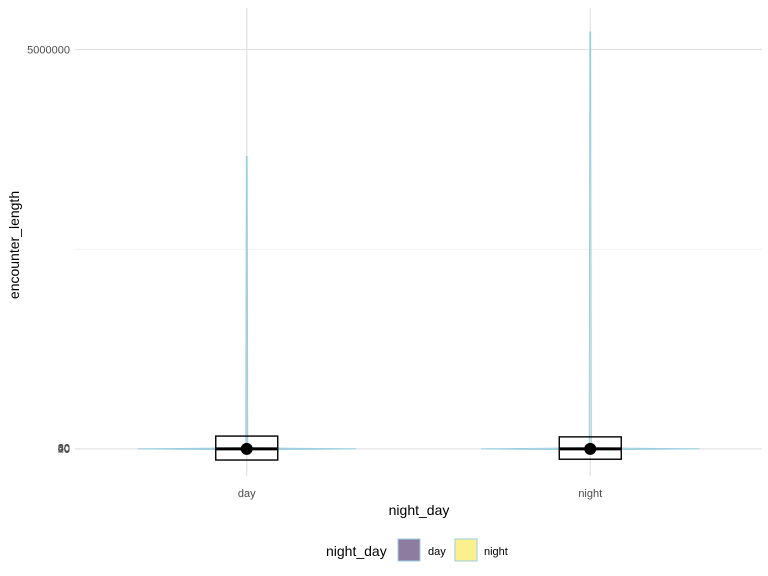  I want to click on boxplots, so click(418, 448).